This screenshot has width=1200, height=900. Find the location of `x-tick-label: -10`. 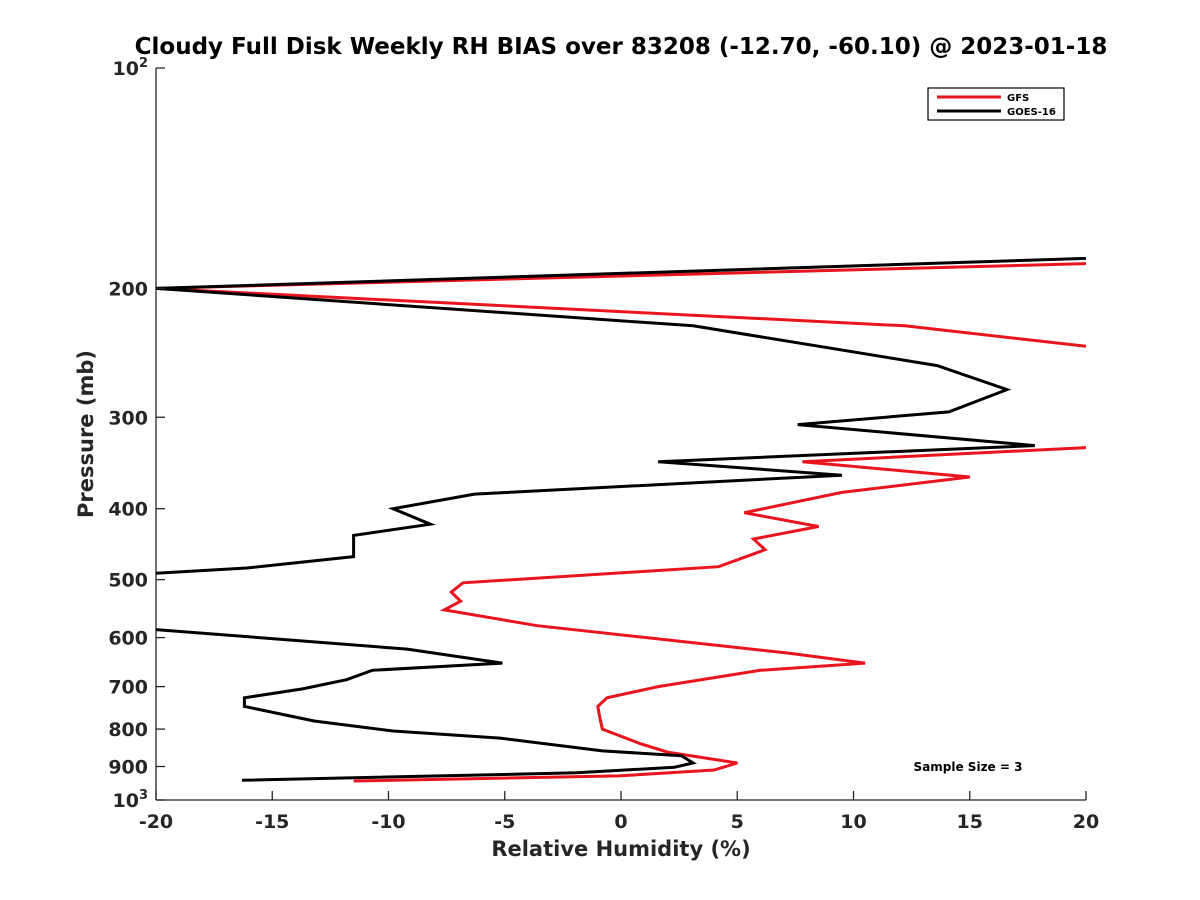

x-tick-label: -10 is located at coordinates (388, 822).